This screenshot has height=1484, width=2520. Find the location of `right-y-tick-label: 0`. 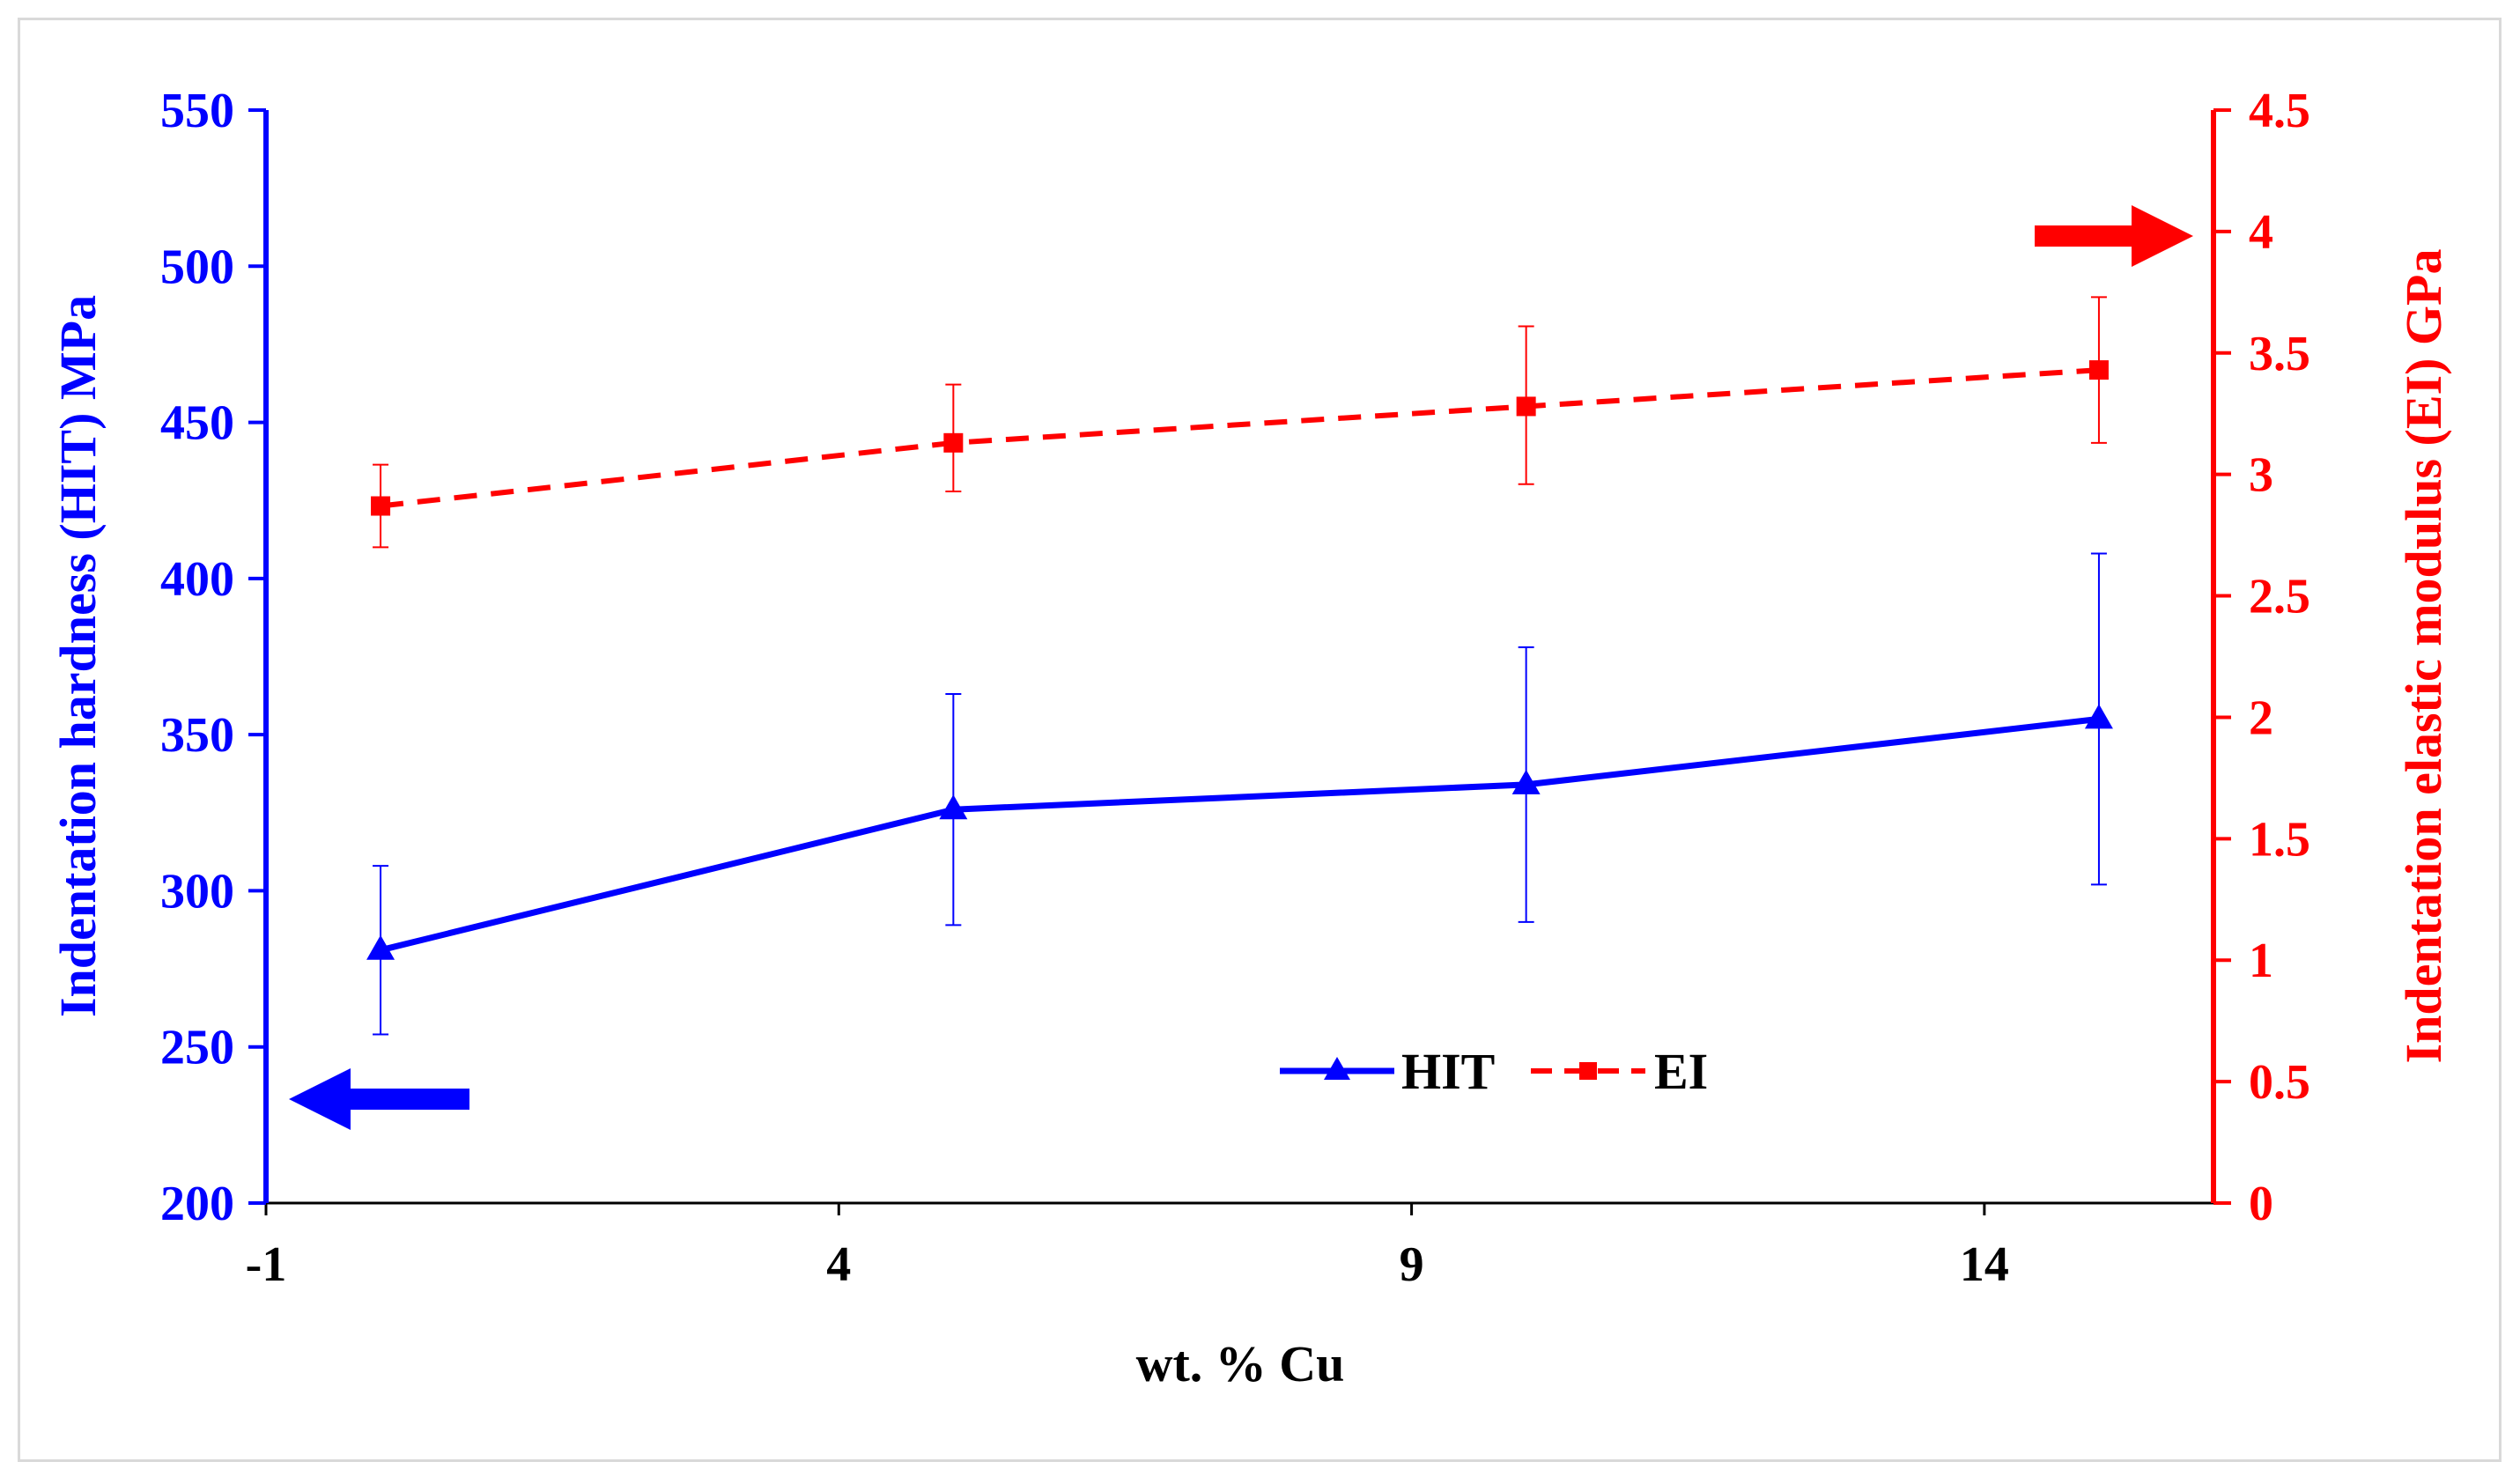

right-y-tick-label: 0 is located at coordinates (2261, 1204).